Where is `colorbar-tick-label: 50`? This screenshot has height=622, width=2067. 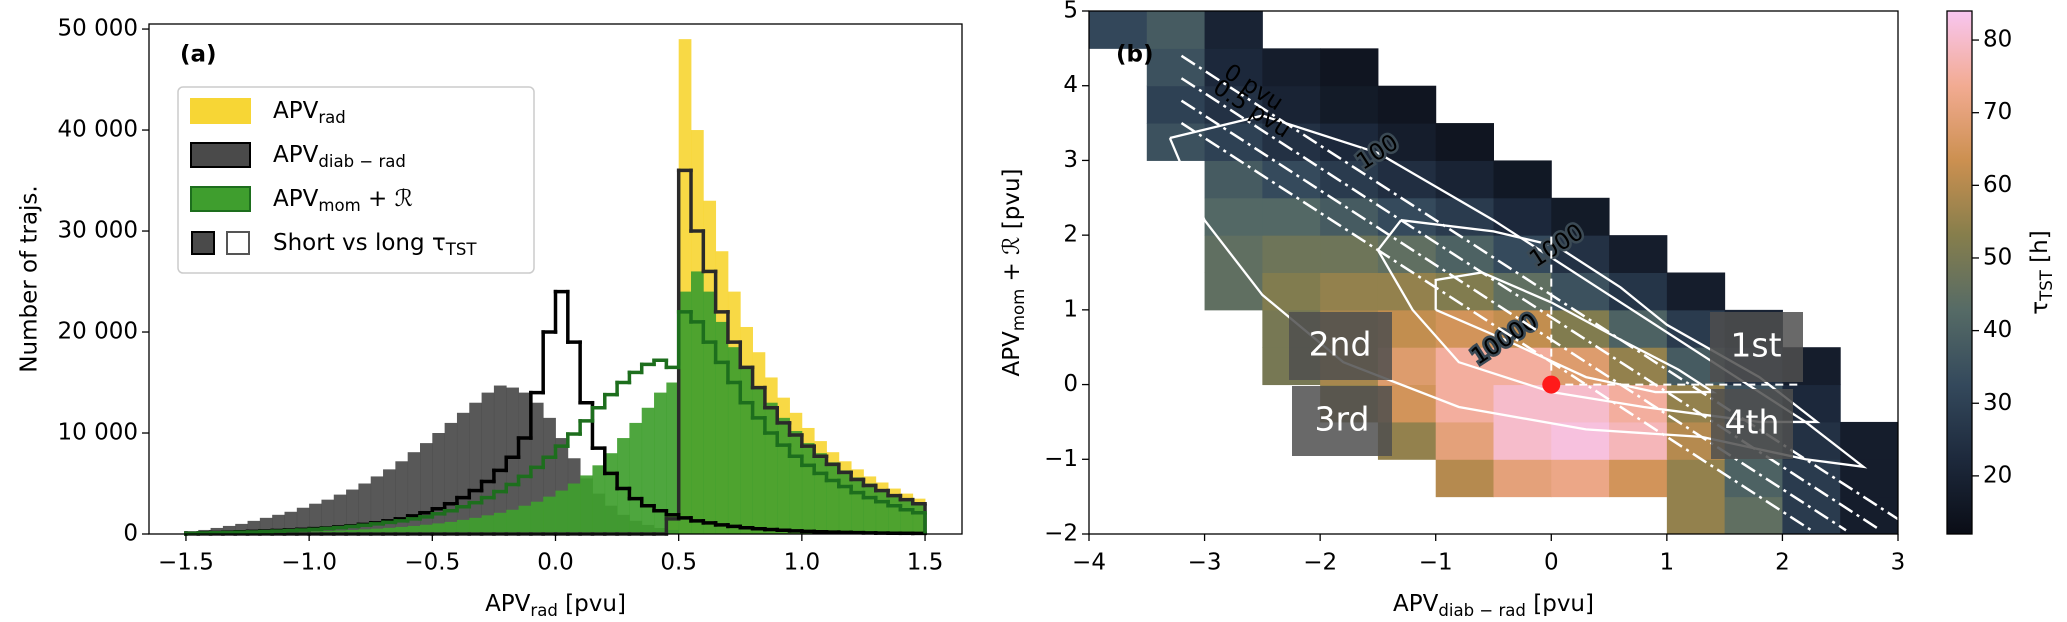 colorbar-tick-label: 50 is located at coordinates (1997, 257).